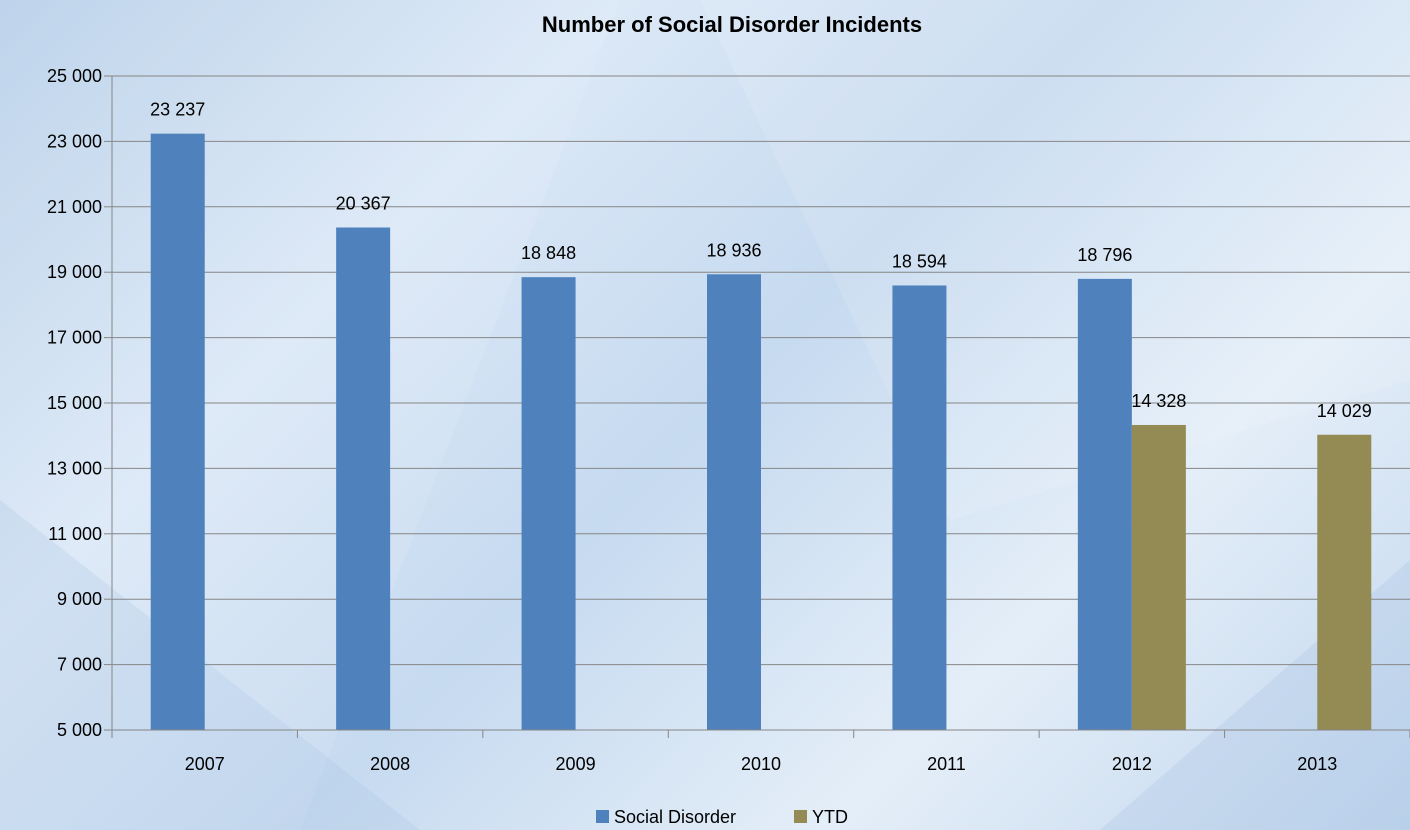 The height and width of the screenshot is (830, 1410). I want to click on data-label: 18 936, so click(733, 250).